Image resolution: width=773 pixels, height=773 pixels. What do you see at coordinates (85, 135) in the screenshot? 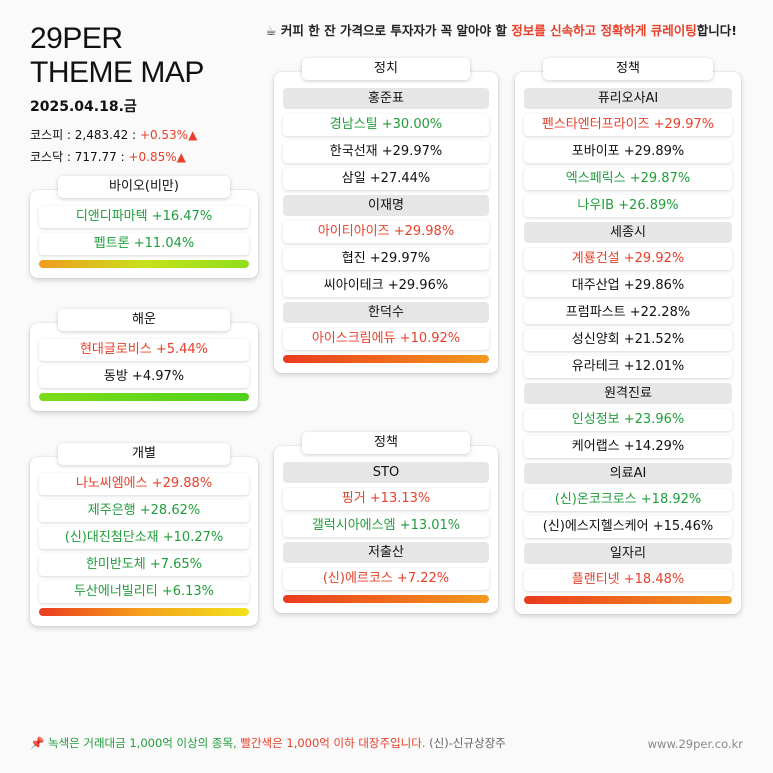
I see `kospi-label: 코스피 : 2,483.42 :` at bounding box center [85, 135].